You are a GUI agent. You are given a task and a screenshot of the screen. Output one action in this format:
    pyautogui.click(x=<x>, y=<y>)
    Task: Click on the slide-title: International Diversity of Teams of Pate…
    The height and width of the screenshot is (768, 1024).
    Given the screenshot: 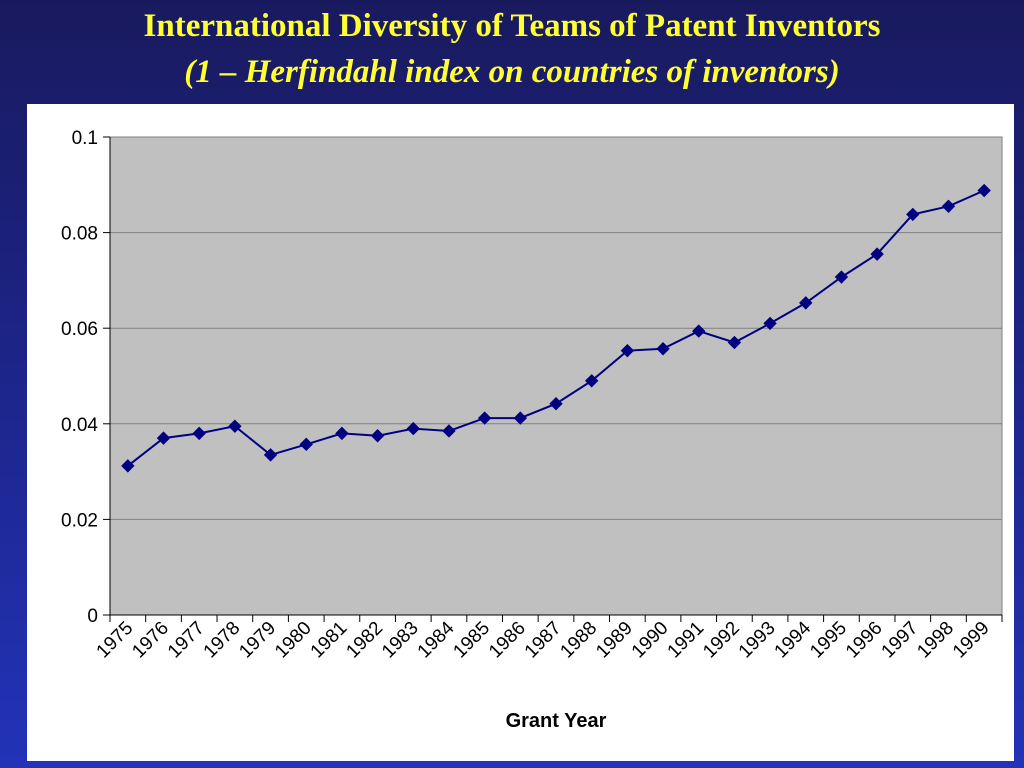 What is the action you would take?
    pyautogui.click(x=512, y=26)
    